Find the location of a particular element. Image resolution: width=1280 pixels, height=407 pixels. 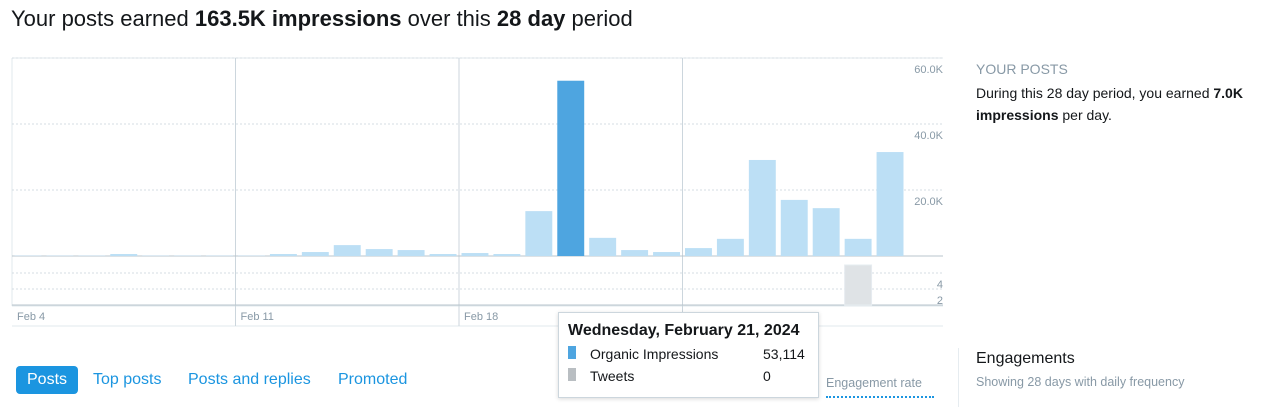

side-part: per day. is located at coordinates (1085, 115).